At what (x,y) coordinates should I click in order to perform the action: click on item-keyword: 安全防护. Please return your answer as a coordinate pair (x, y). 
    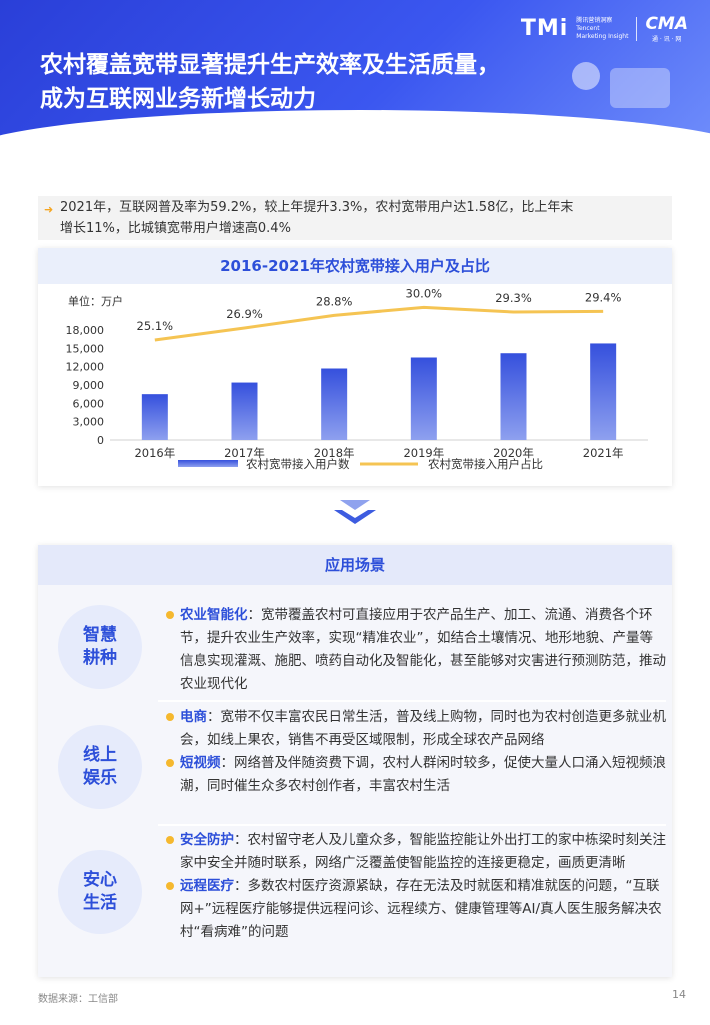
    Looking at the image, I should click on (207, 840).